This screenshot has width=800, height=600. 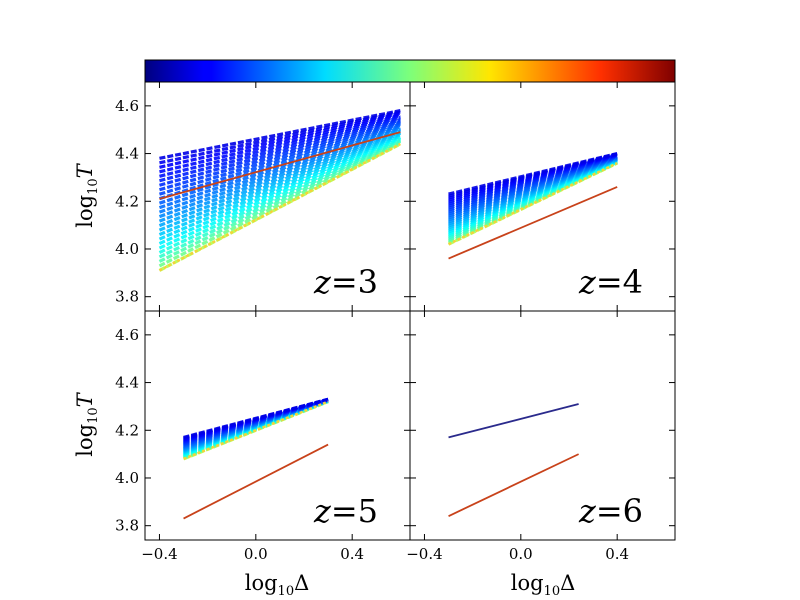 What do you see at coordinates (633, 511) in the screenshot?
I see `panel-label-value: 6` at bounding box center [633, 511].